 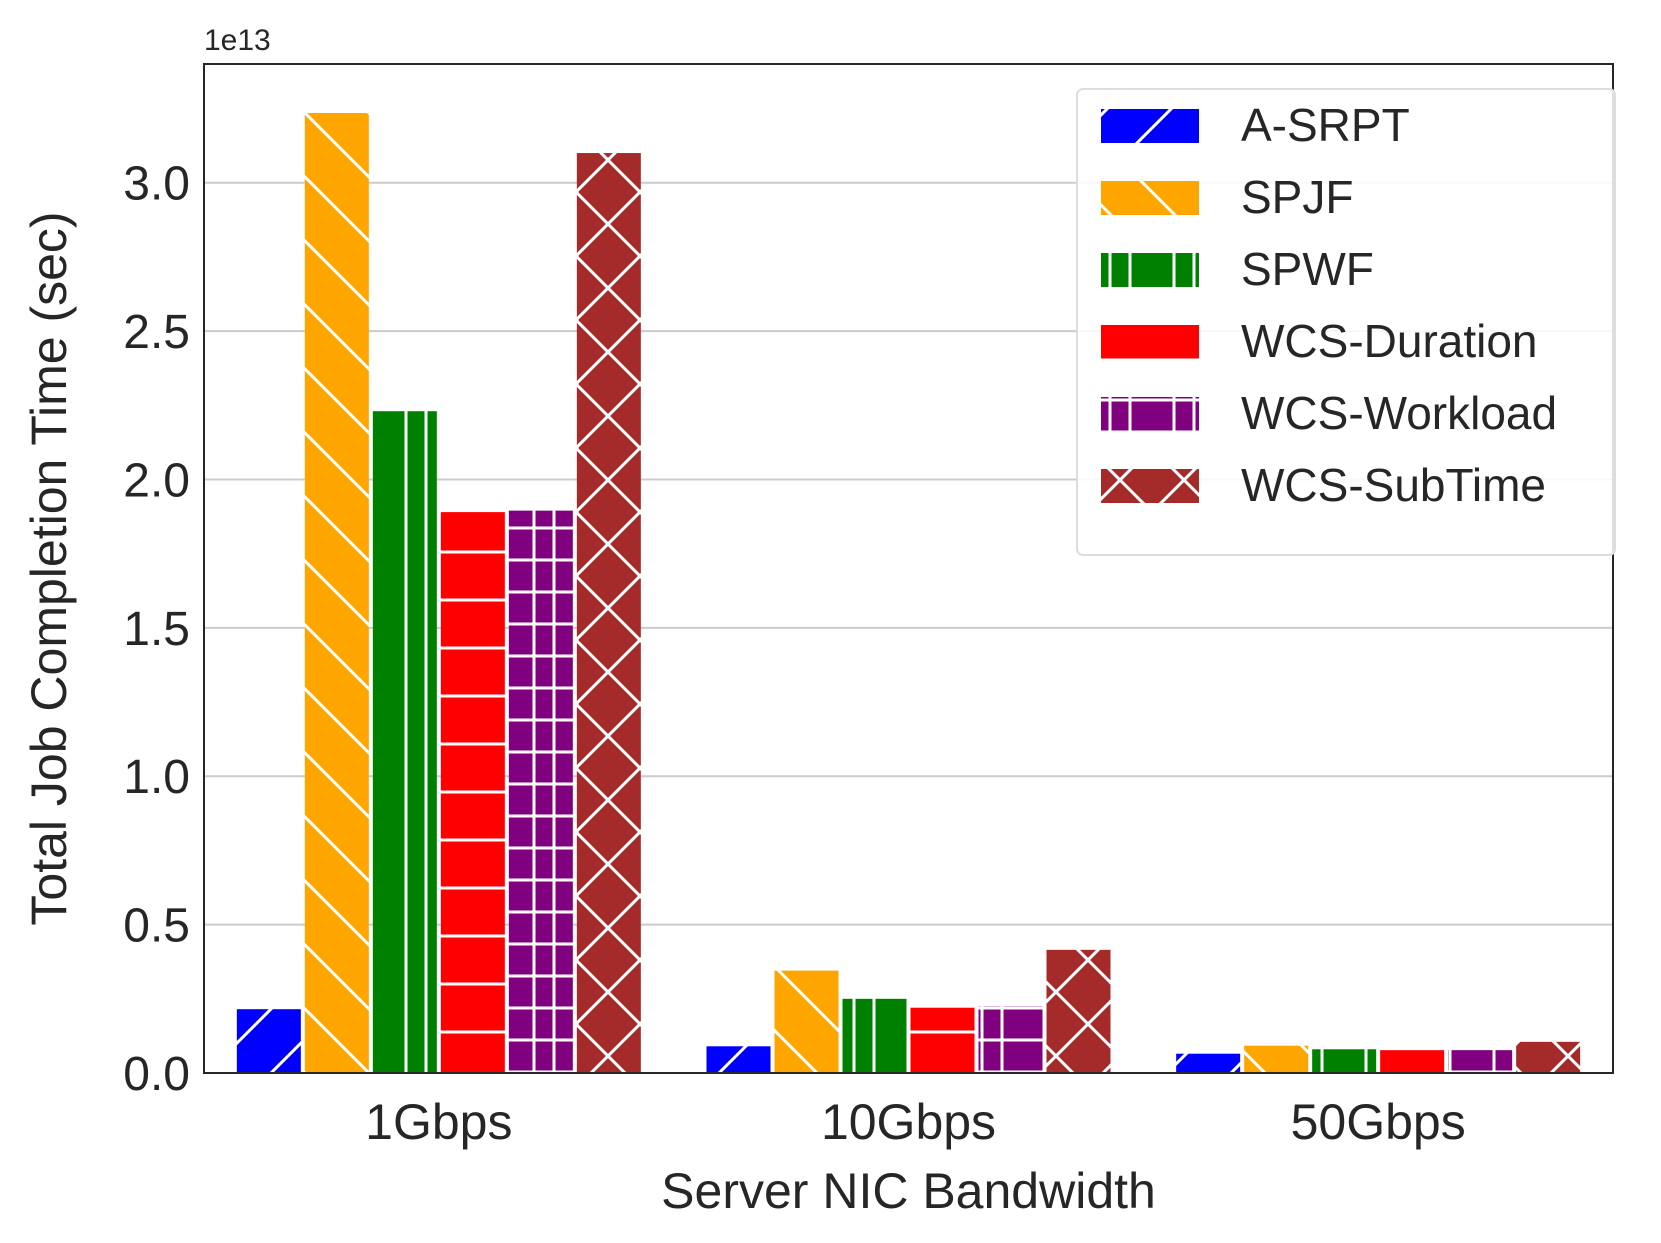 I want to click on y-tick-label: 1.0, so click(x=156, y=777).